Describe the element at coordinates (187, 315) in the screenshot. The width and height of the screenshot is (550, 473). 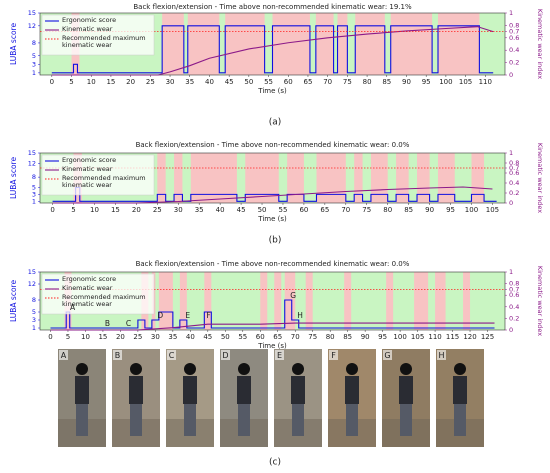
I see `annotation: E` at that location.